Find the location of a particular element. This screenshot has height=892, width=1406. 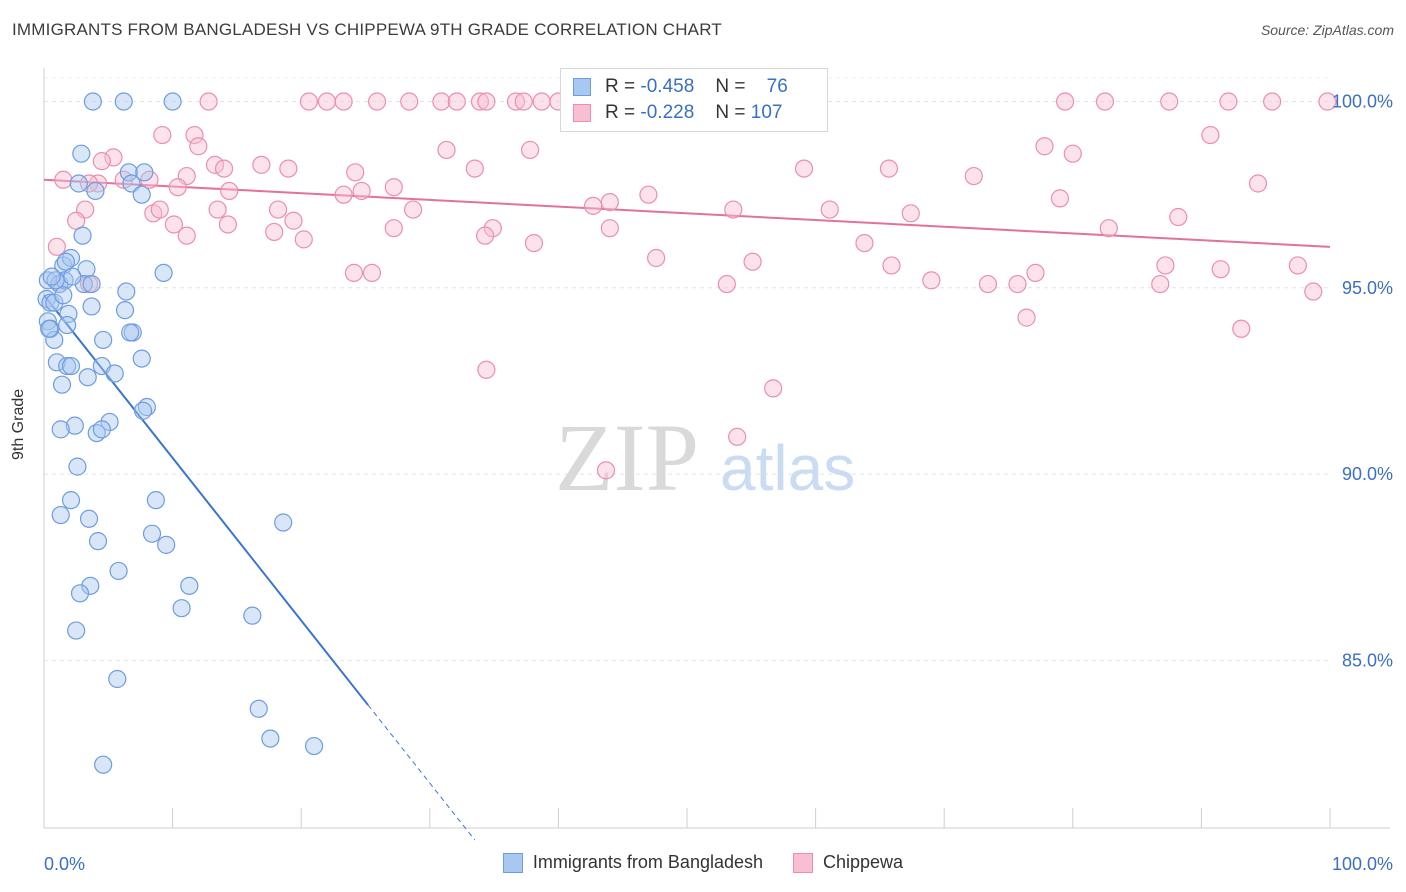

watermark: ZIP atlas is located at coordinates (705, 457).